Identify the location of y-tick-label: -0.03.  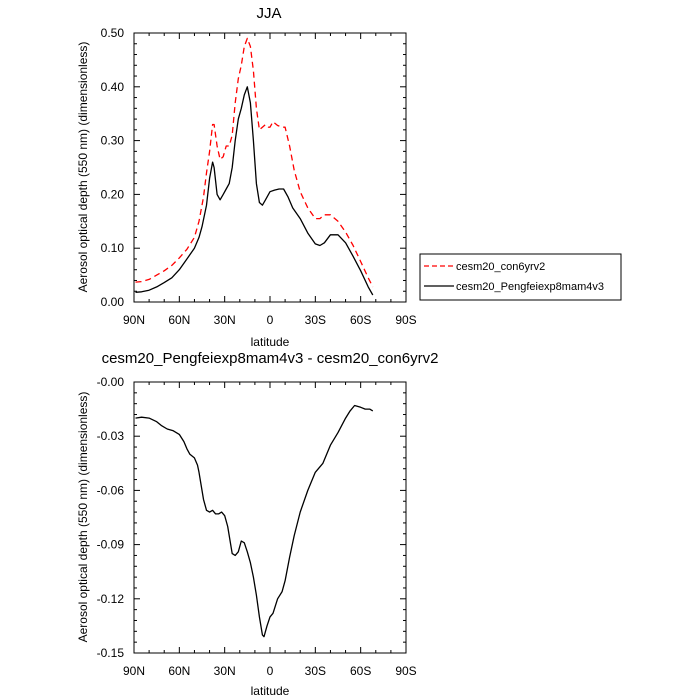
(111, 436).